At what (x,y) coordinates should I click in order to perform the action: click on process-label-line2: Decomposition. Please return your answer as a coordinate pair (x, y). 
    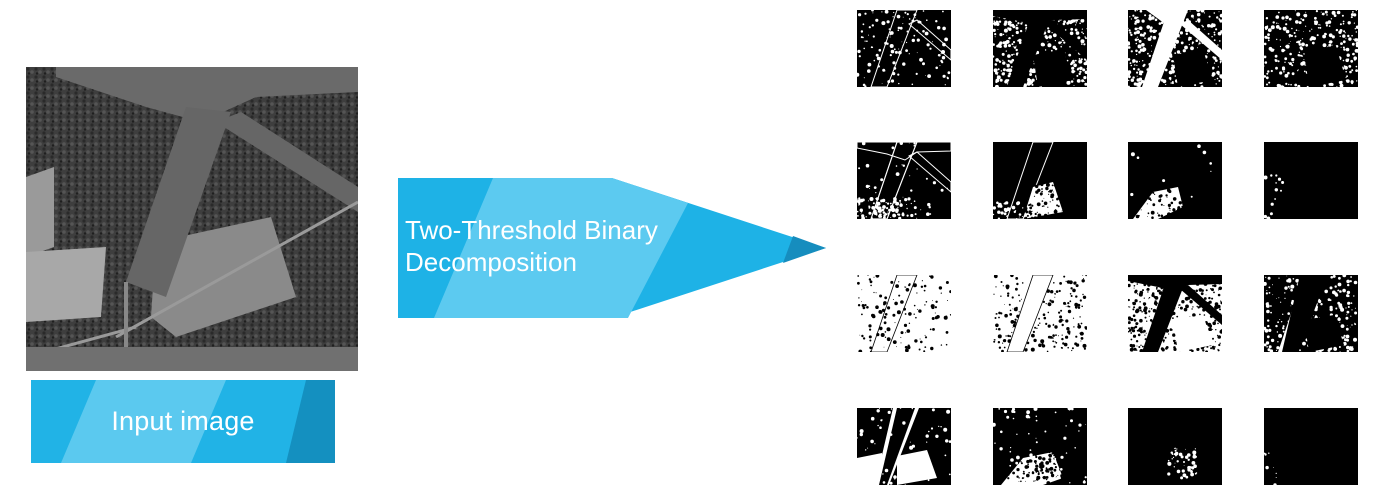
    Looking at the image, I should click on (491, 262).